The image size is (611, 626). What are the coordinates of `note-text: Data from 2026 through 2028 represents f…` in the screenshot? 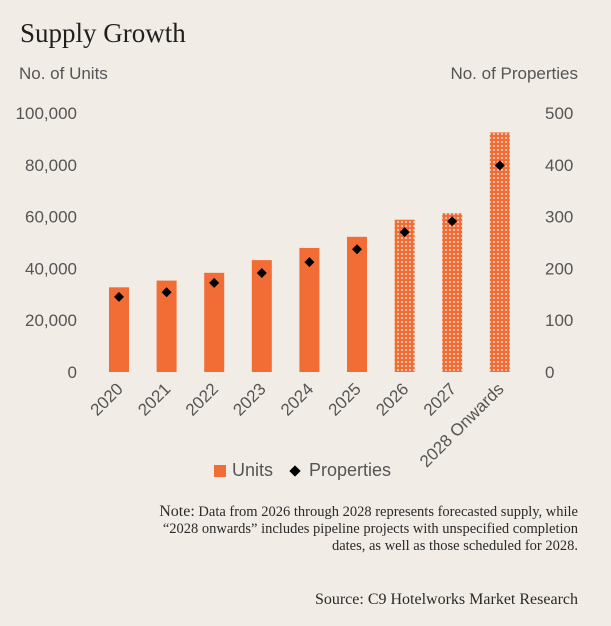 It's located at (370, 529).